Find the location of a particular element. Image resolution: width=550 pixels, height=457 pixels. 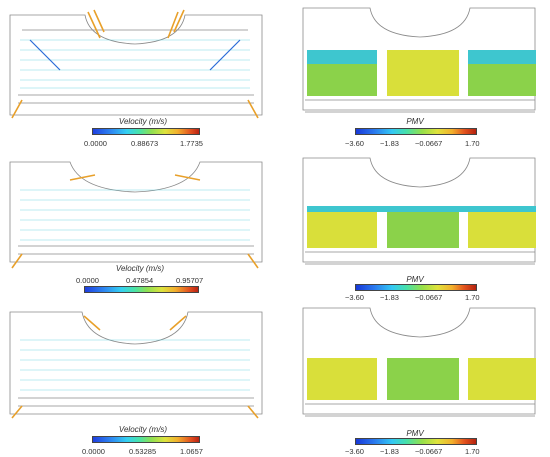

velocity-tick-mid: 0.88673 is located at coordinates (145, 143).